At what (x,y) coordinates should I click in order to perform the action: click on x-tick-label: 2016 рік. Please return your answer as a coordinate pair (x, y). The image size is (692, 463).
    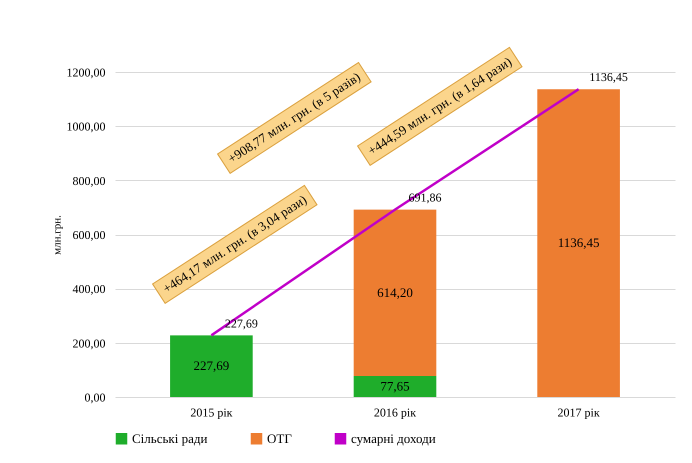
    Looking at the image, I should click on (395, 413).